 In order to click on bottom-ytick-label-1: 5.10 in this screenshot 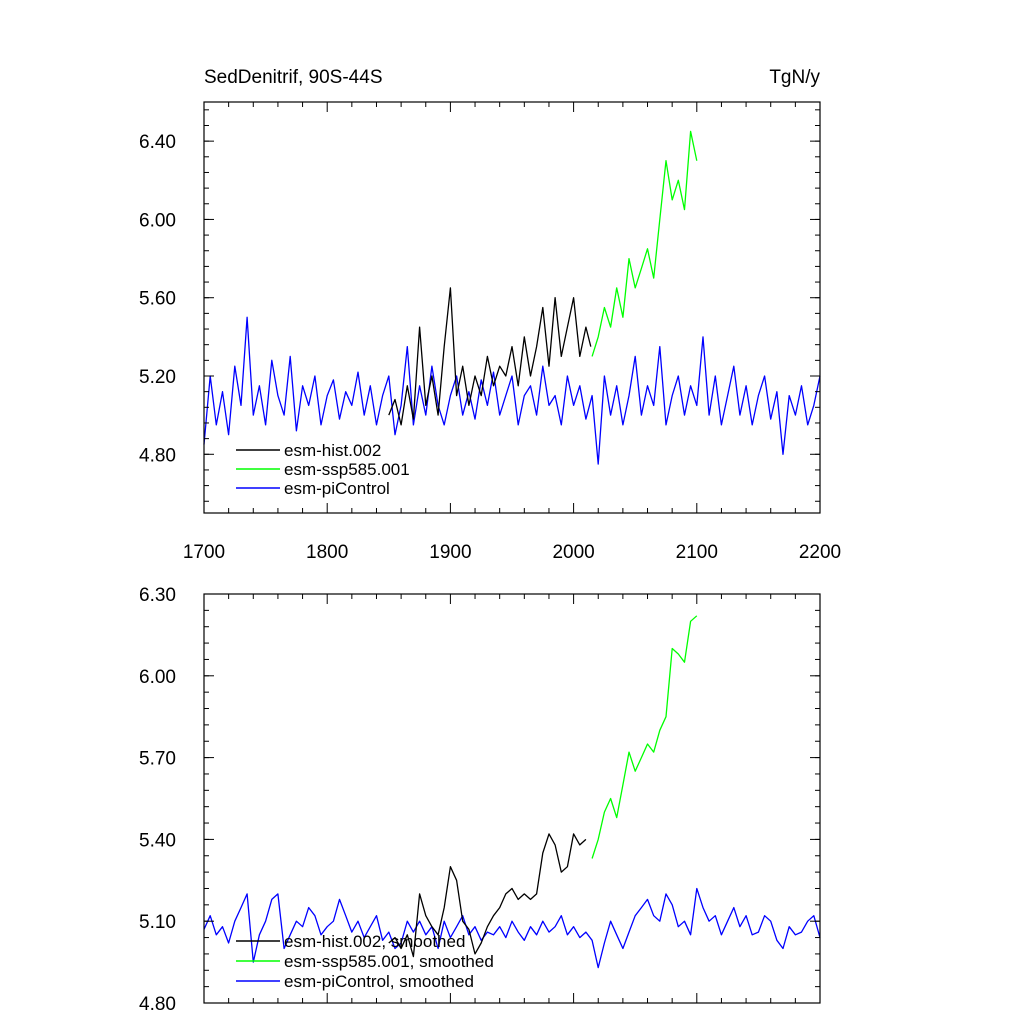, I will do `click(157, 922)`.